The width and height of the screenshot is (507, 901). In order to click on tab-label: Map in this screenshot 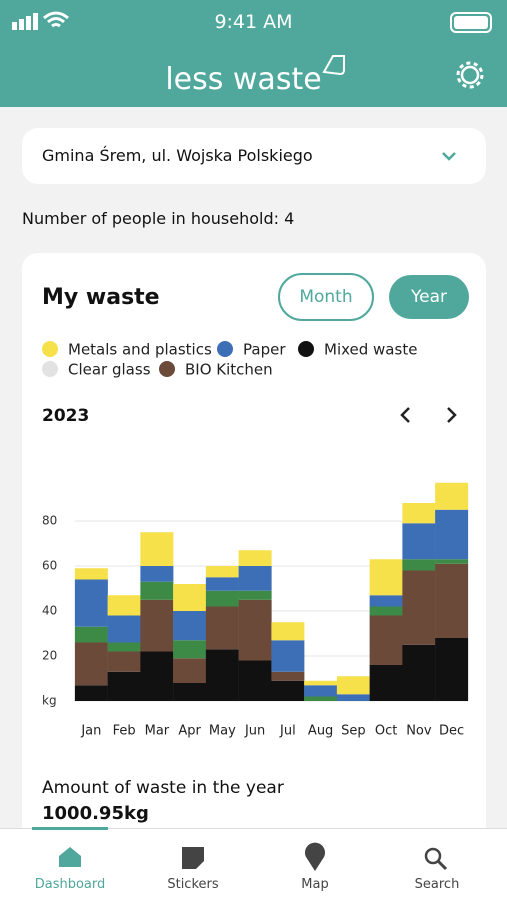, I will do `click(315, 884)`.